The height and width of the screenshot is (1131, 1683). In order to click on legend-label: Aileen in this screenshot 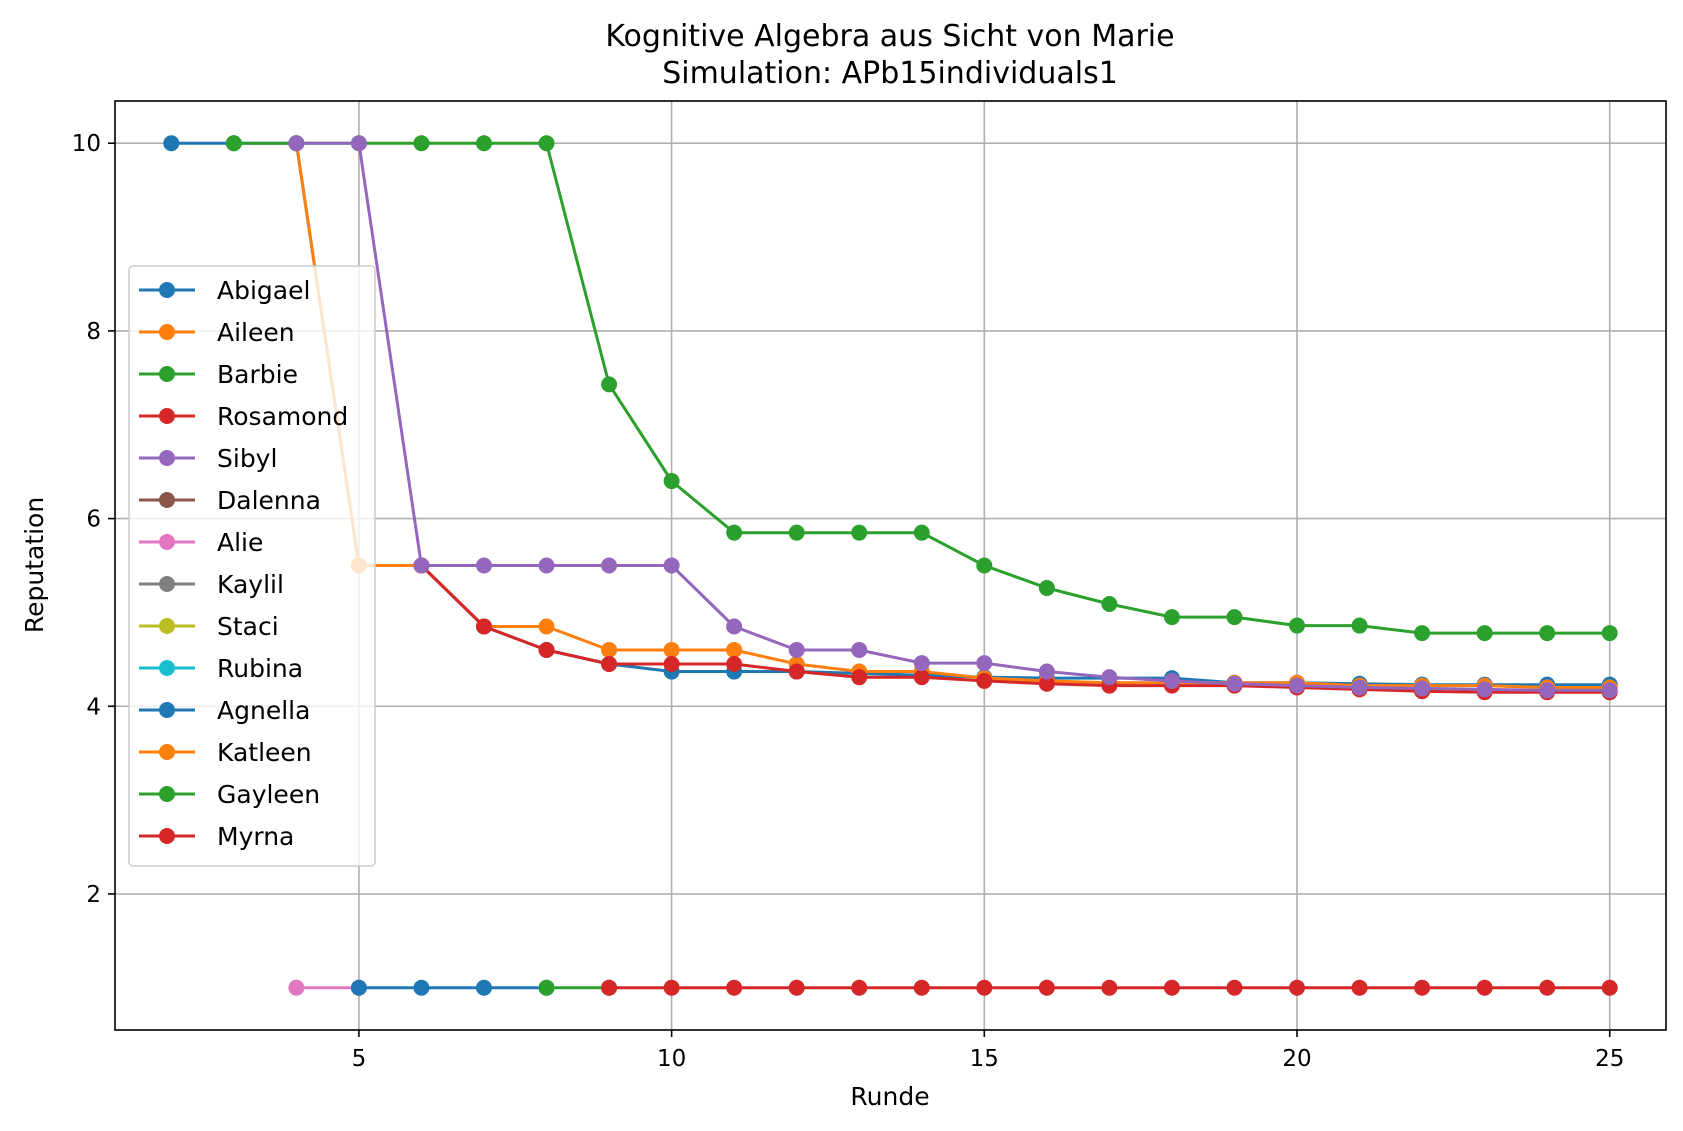, I will do `click(256, 332)`.